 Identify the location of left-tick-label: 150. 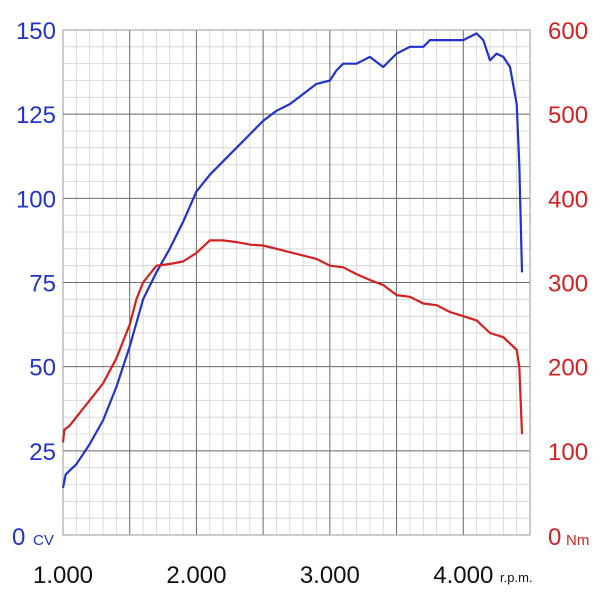
(36, 31).